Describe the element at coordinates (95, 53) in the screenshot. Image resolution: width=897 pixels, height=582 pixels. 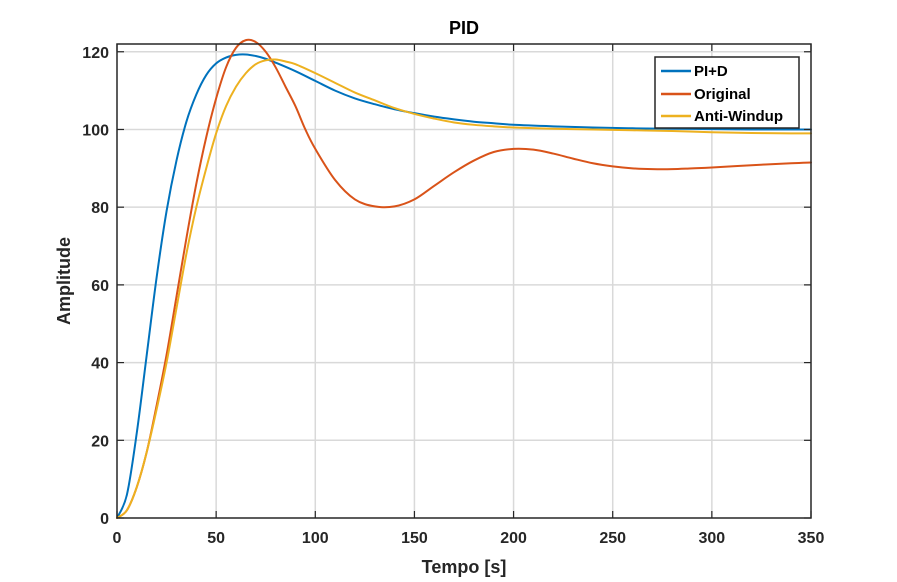
I see `y-tick-label: 120` at that location.